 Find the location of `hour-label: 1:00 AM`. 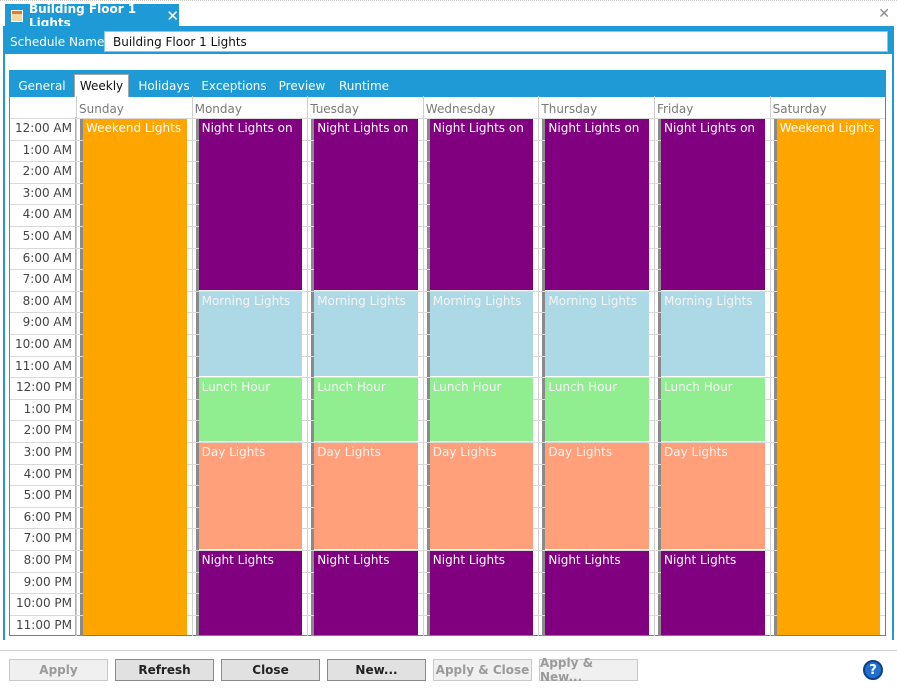

hour-label: 1:00 AM is located at coordinates (47, 149).